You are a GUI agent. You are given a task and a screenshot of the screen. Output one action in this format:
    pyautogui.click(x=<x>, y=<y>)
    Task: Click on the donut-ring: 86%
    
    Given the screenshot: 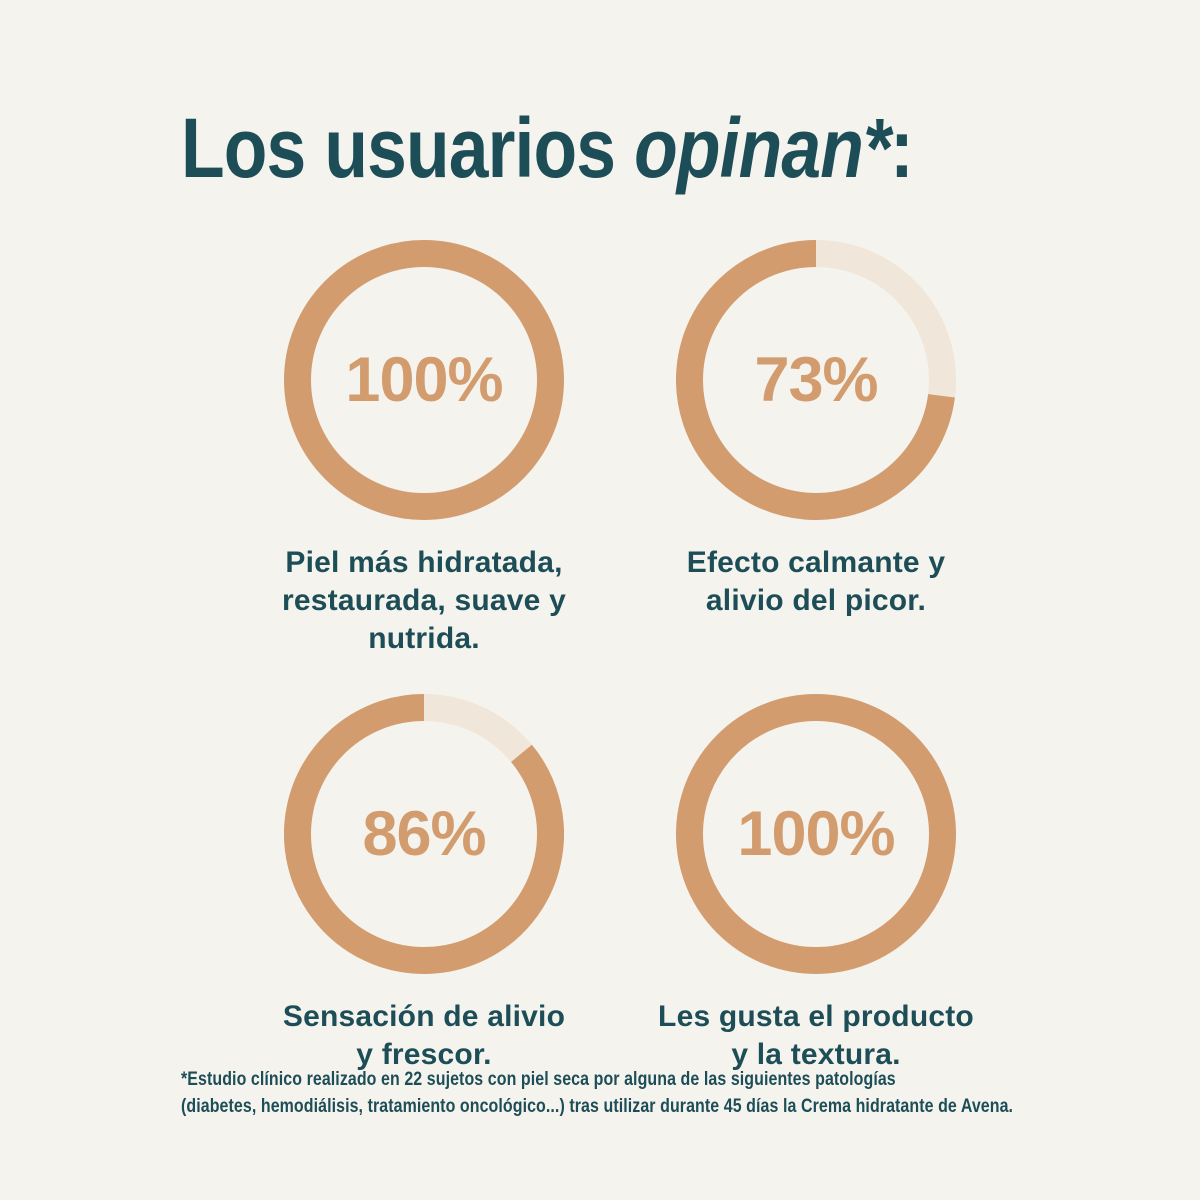 What is the action you would take?
    pyautogui.click(x=424, y=834)
    